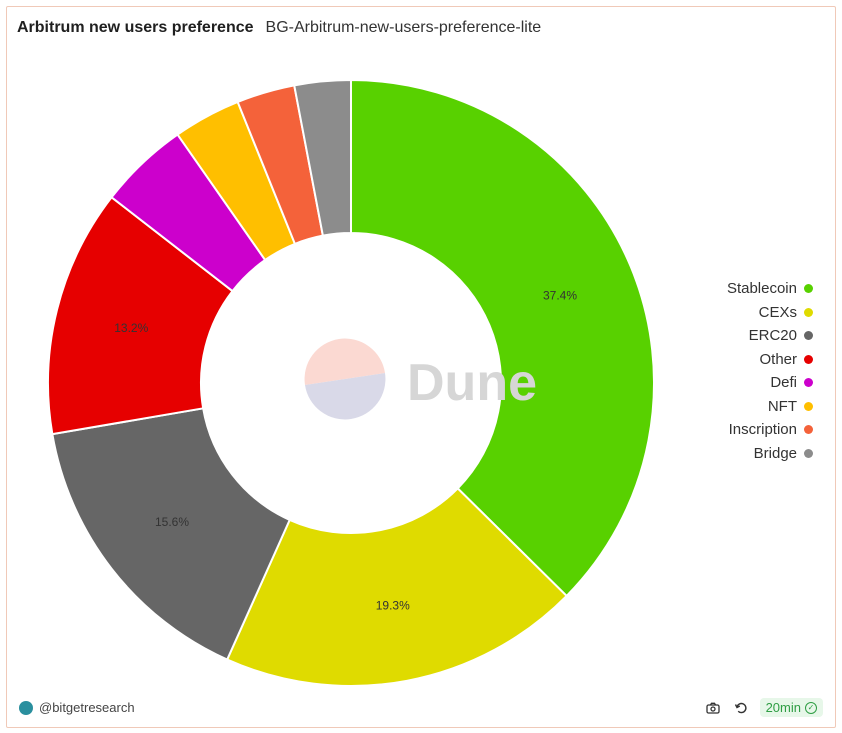 The height and width of the screenshot is (733, 842). Describe the element at coordinates (775, 453) in the screenshot. I see `legend-label: Bridge` at that location.